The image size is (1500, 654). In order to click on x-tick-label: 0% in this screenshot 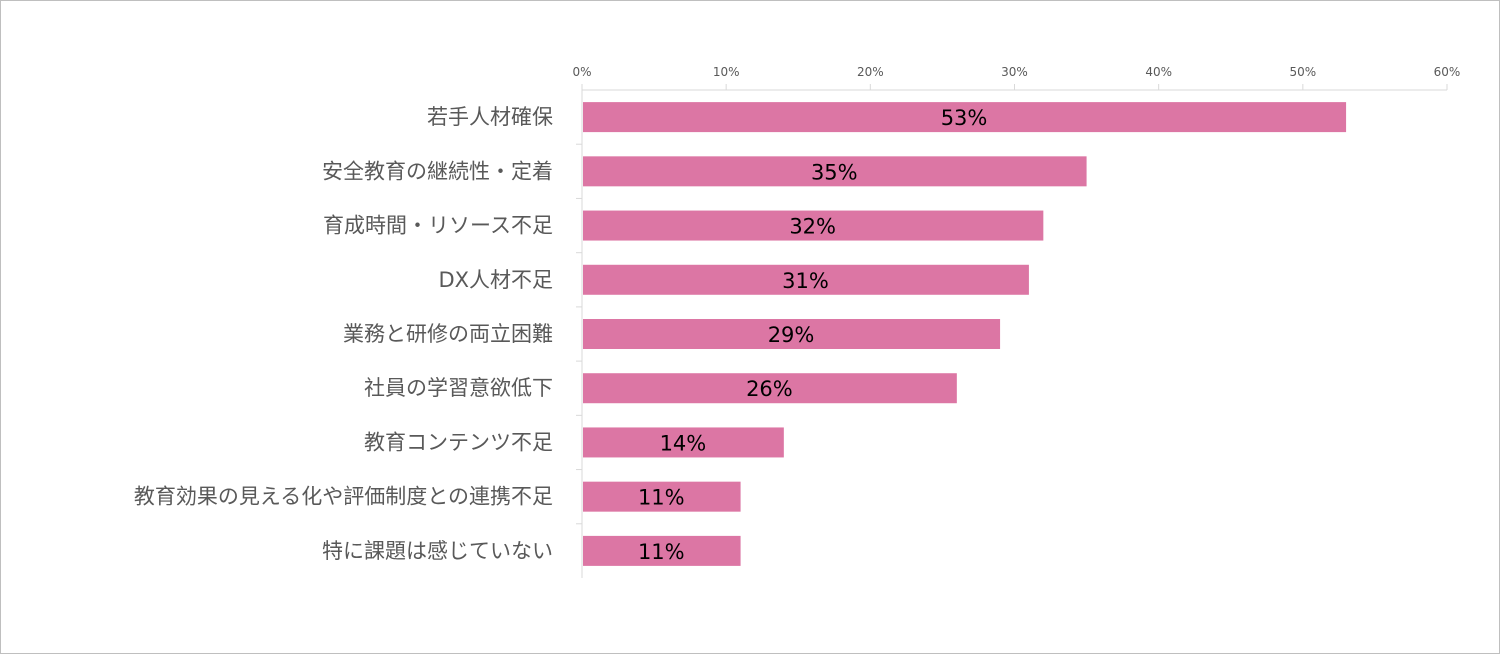, I will do `click(581, 72)`.